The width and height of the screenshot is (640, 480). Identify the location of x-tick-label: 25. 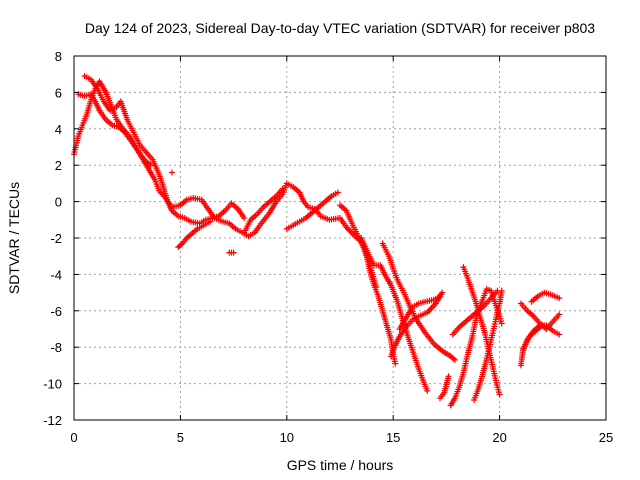
(606, 437).